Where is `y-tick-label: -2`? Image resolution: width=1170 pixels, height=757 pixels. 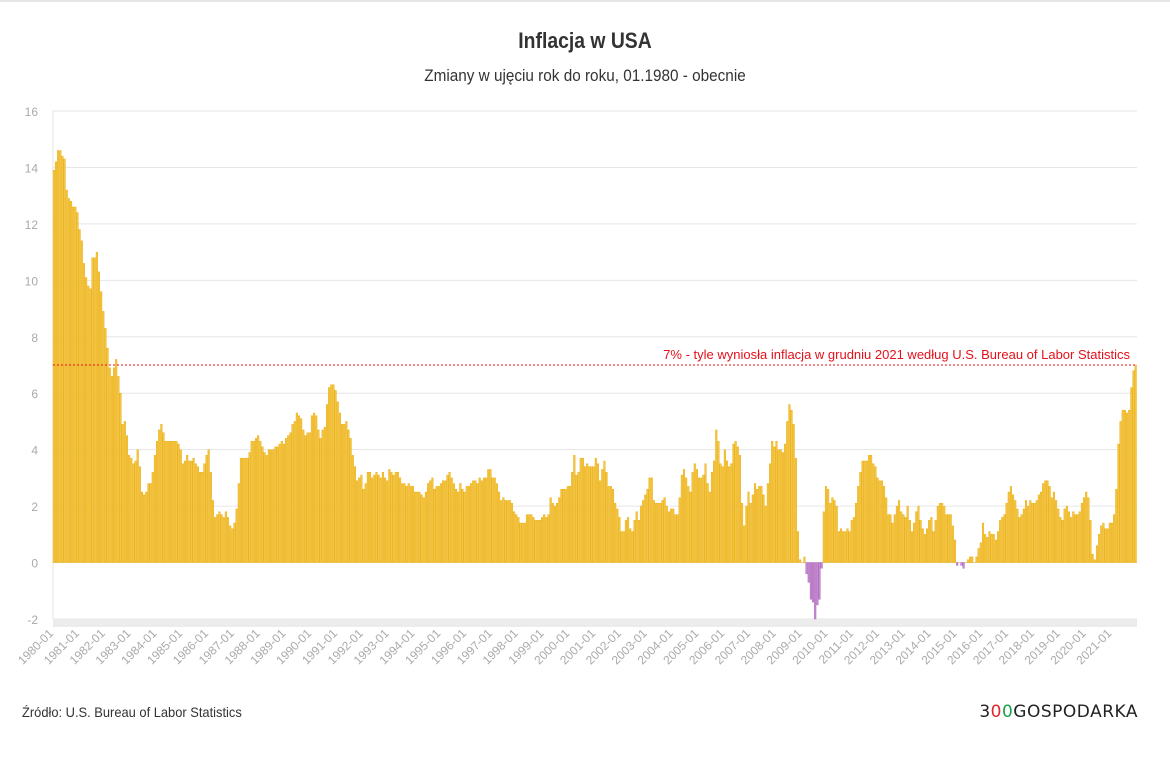 y-tick-label: -2 is located at coordinates (32, 620).